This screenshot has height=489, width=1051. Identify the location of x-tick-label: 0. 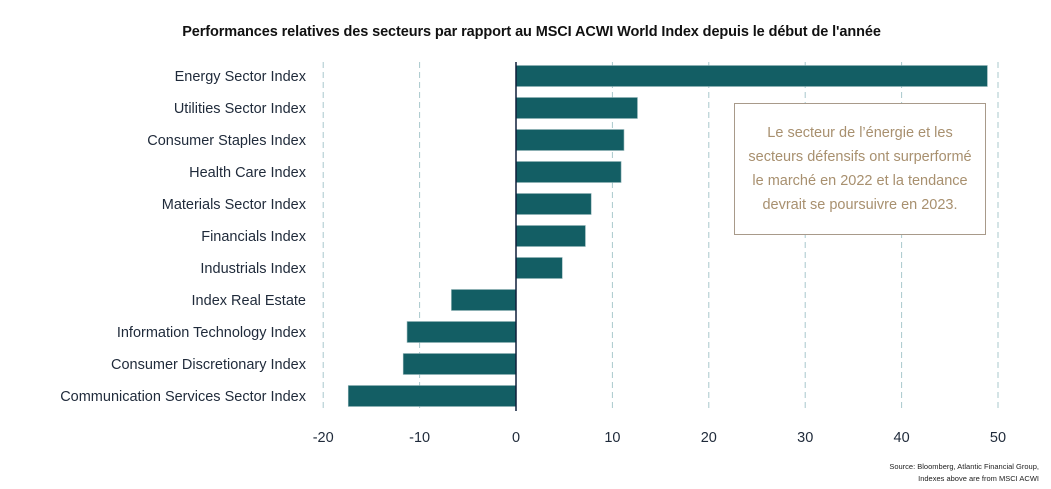
(516, 438).